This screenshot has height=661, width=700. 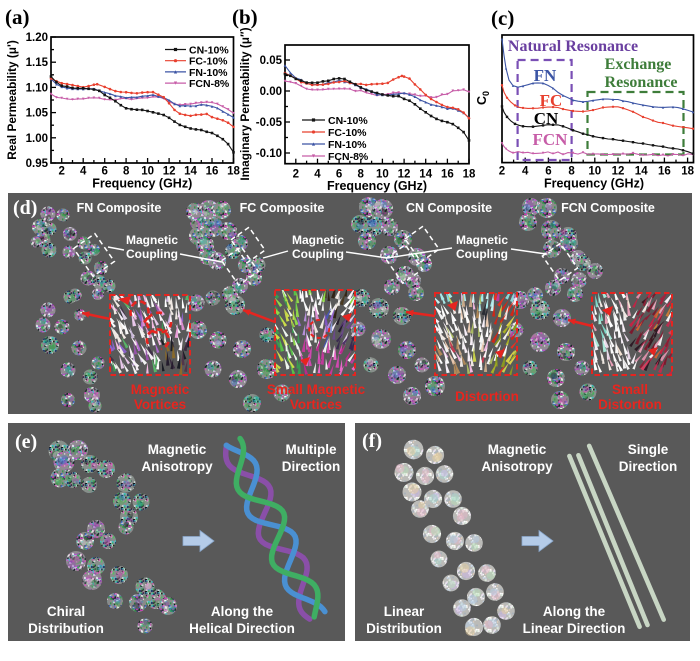 What do you see at coordinates (638, 64) in the screenshot?
I see `svg-text: Exchange` at bounding box center [638, 64].